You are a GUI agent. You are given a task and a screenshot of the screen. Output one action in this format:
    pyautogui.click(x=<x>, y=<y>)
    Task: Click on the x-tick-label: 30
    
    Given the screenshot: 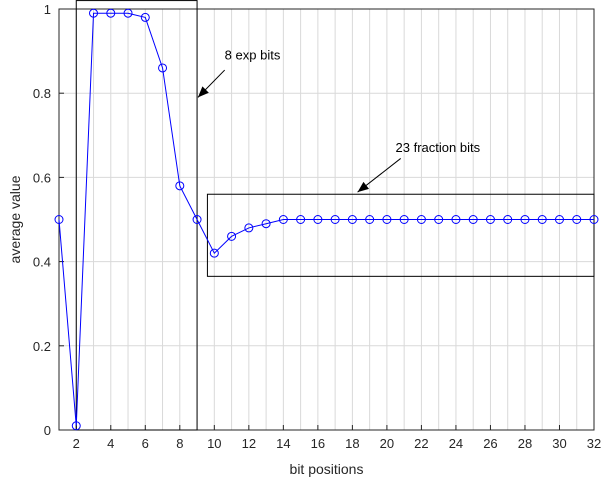 What is the action you would take?
    pyautogui.click(x=559, y=443)
    